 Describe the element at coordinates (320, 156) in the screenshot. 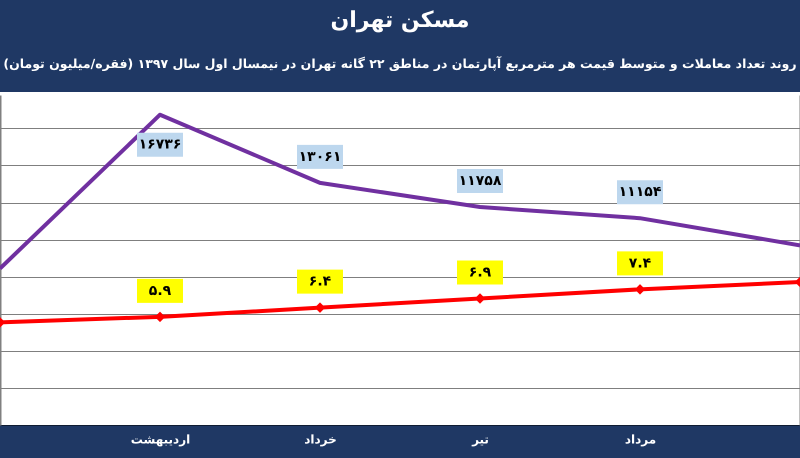

I see `data-label: ۱۳۰۶۱` at that location.